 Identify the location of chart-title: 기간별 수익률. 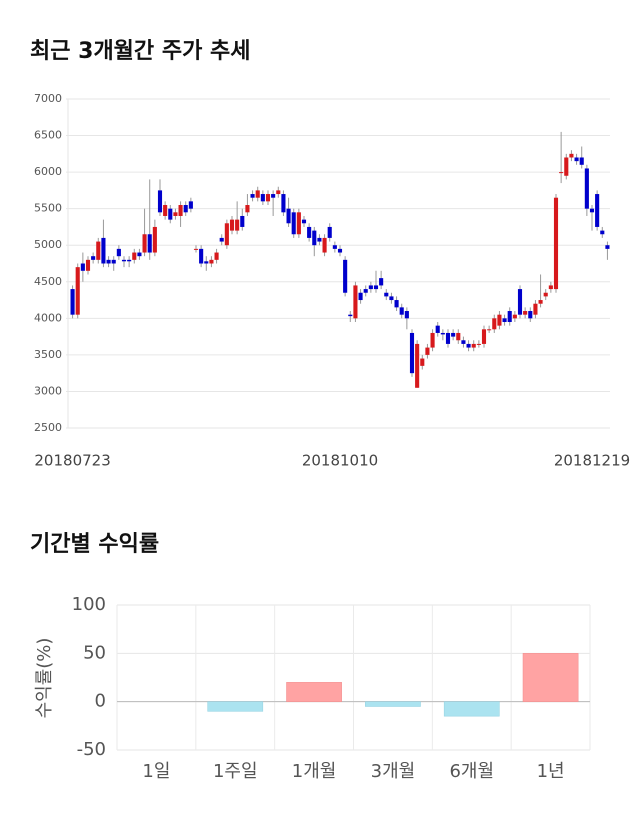
(94, 544).